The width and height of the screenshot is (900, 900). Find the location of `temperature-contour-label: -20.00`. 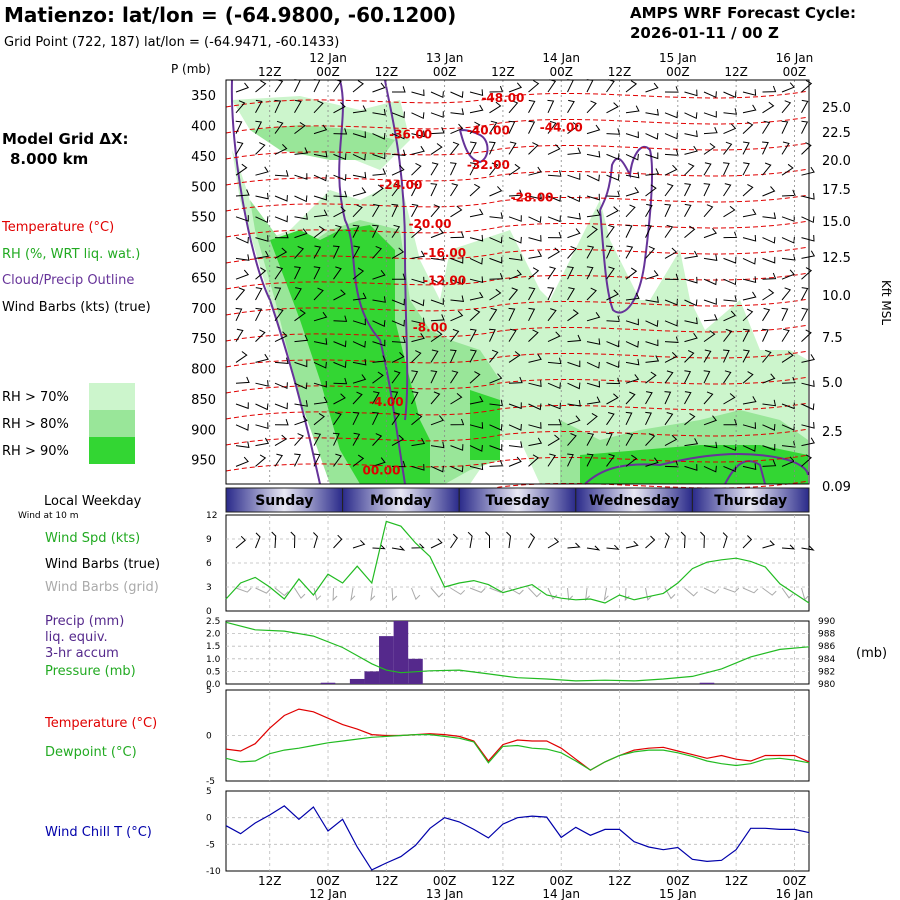

temperature-contour-label: -20.00 is located at coordinates (430, 224).